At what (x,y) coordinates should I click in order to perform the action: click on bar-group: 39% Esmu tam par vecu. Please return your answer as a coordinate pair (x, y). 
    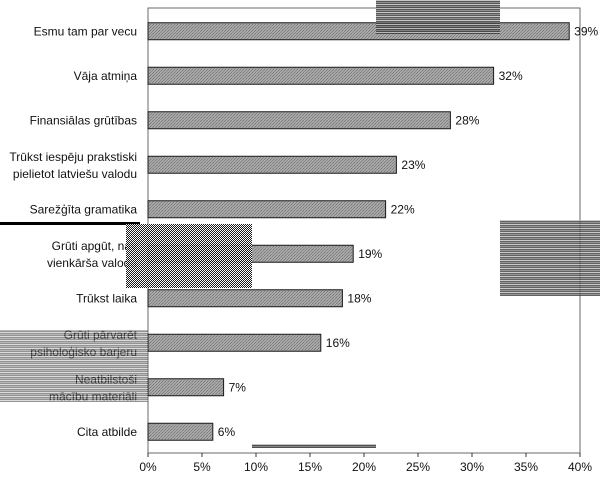
    Looking at the image, I should click on (316, 31).